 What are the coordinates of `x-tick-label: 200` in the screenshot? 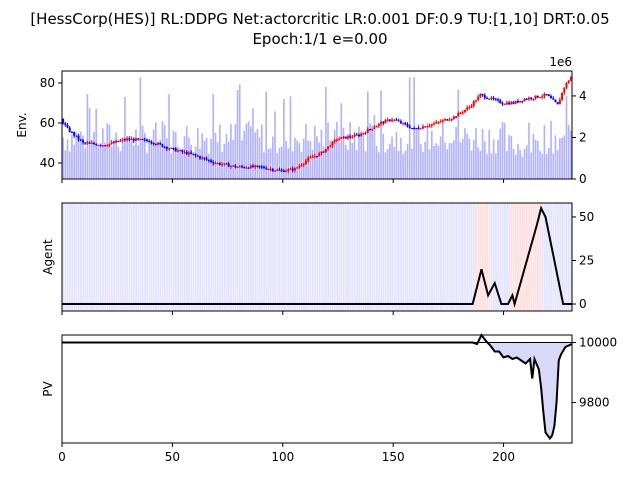 It's located at (503, 457).